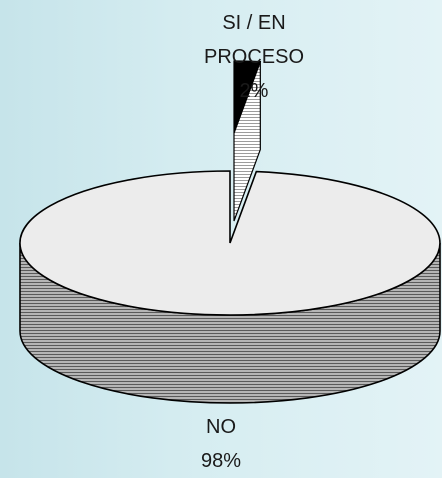 This screenshot has height=478, width=442. I want to click on slice-label-si-line-1: SI / EN, so click(254, 23).